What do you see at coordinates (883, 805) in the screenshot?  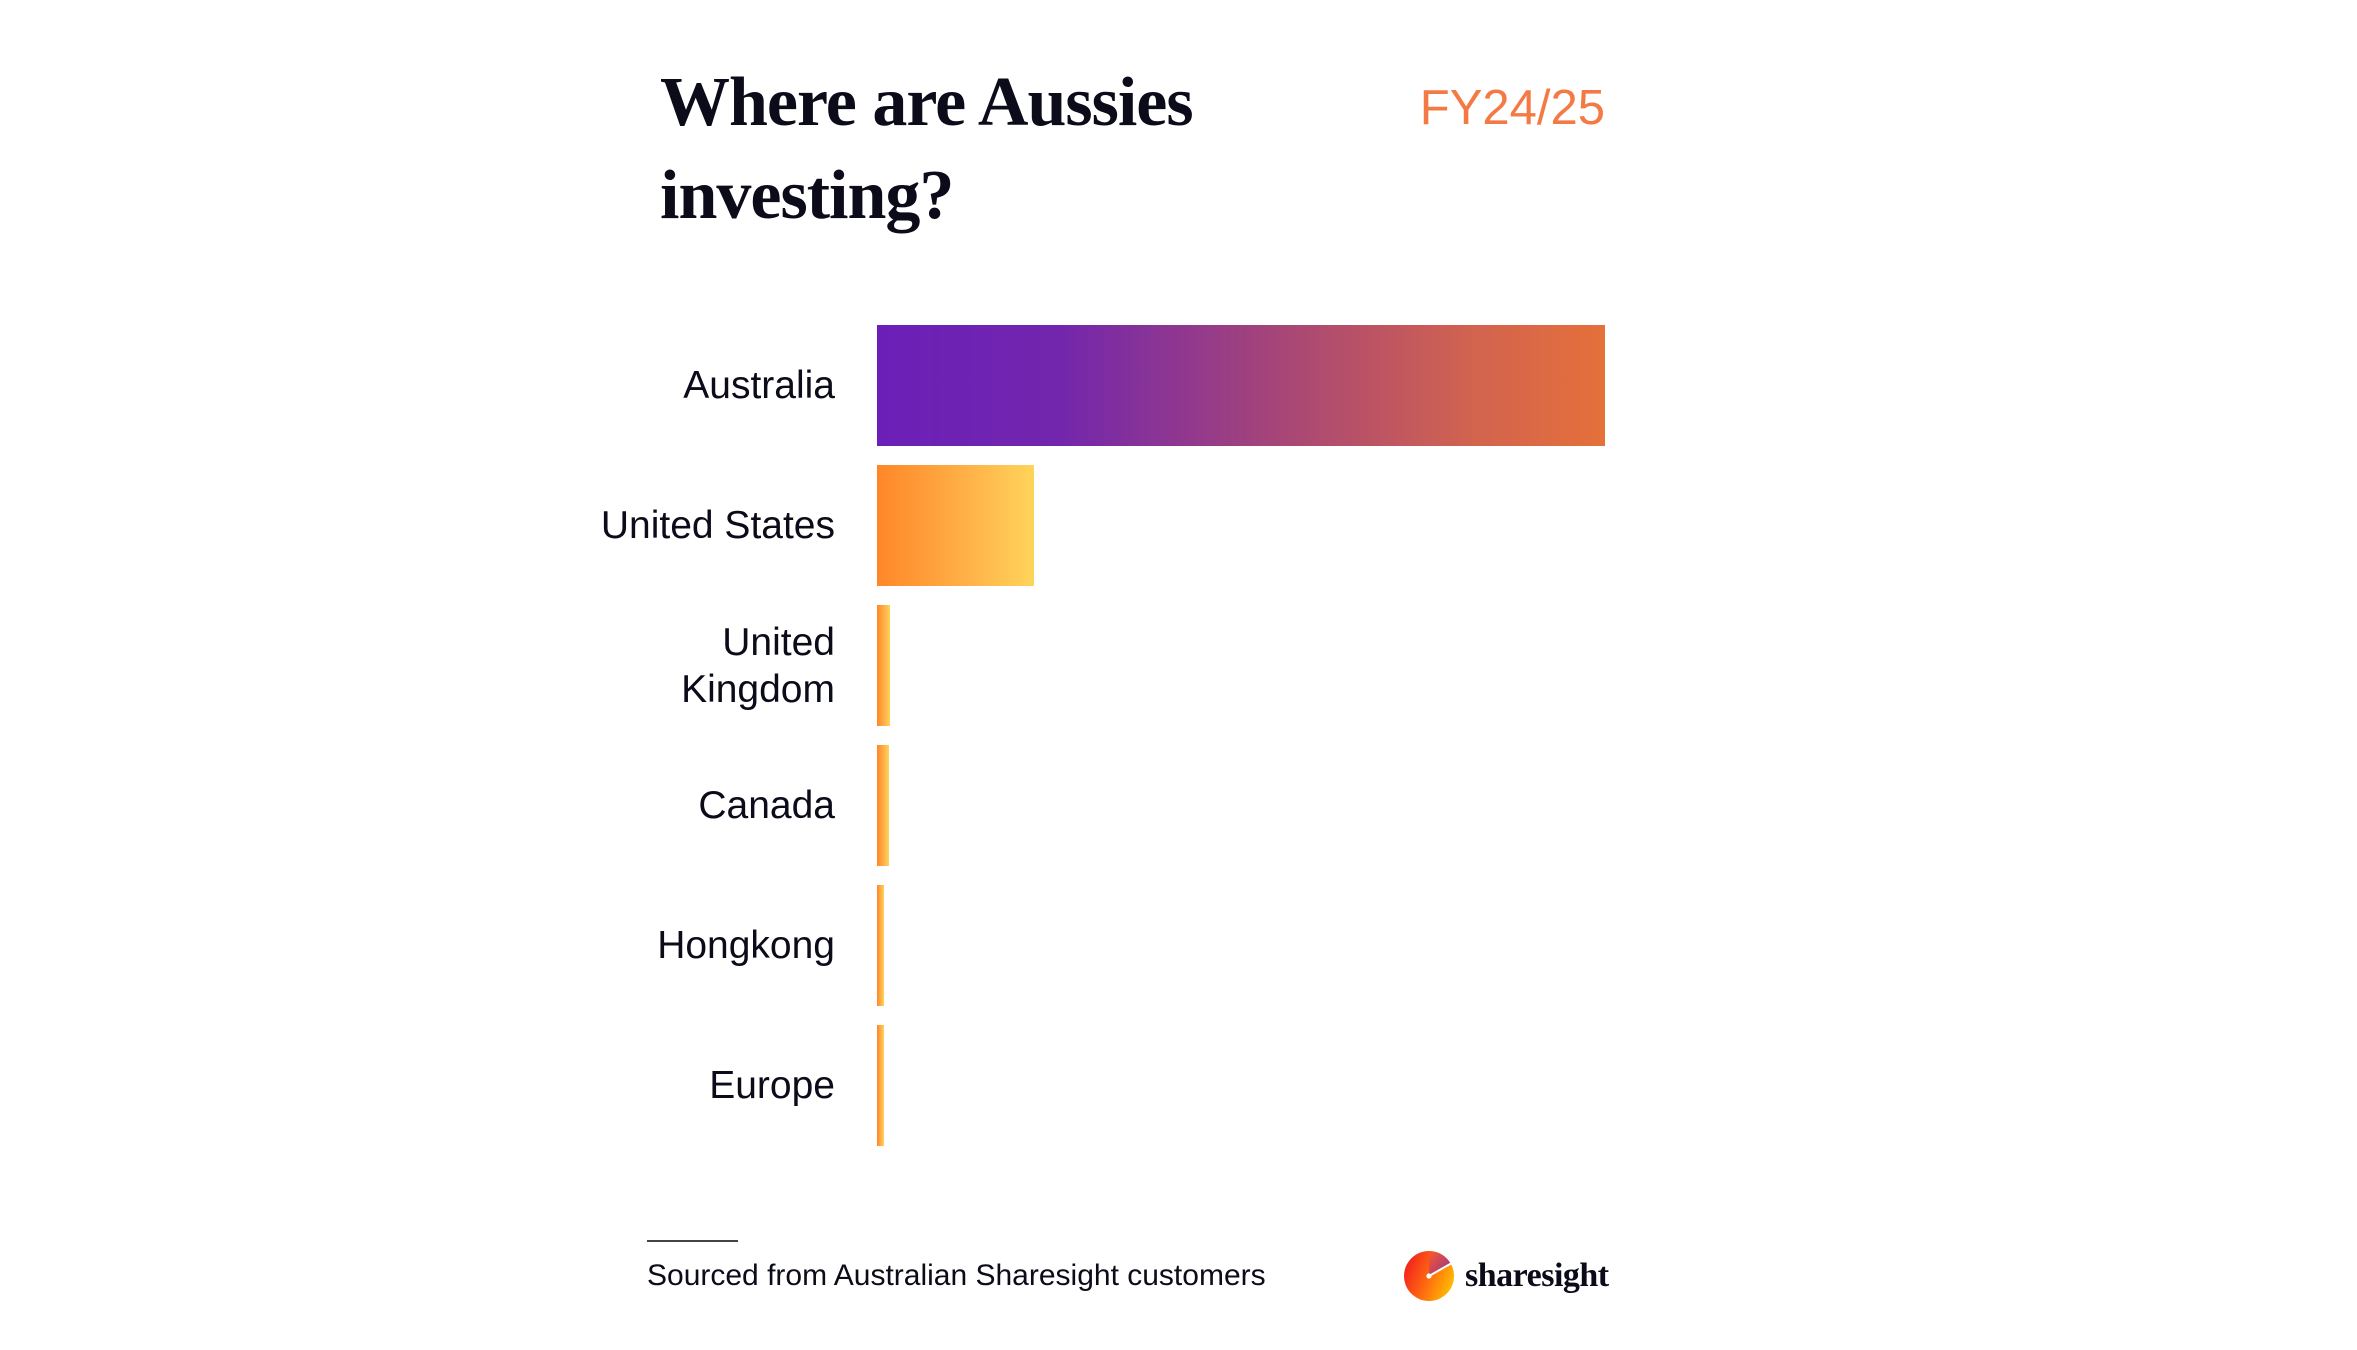 I see `bar-canada` at bounding box center [883, 805].